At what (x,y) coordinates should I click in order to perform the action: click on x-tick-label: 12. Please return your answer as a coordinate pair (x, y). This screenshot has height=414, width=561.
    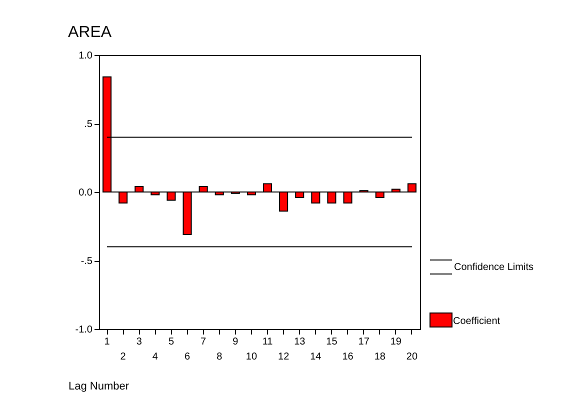
    Looking at the image, I should click on (284, 357).